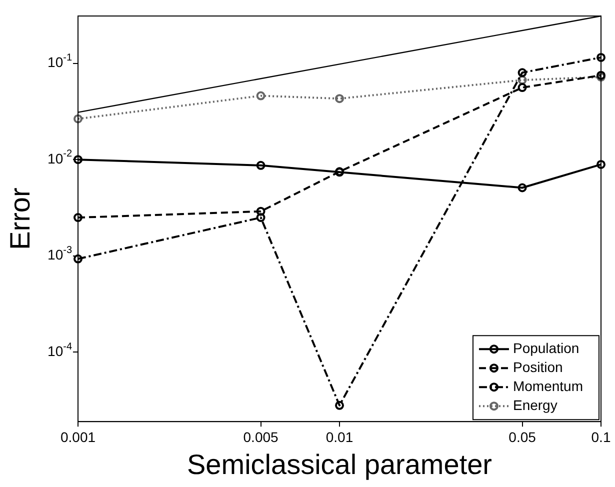 The width and height of the screenshot is (615, 487). Describe the element at coordinates (78, 436) in the screenshot. I see `x-tick-label: 0.001` at that location.